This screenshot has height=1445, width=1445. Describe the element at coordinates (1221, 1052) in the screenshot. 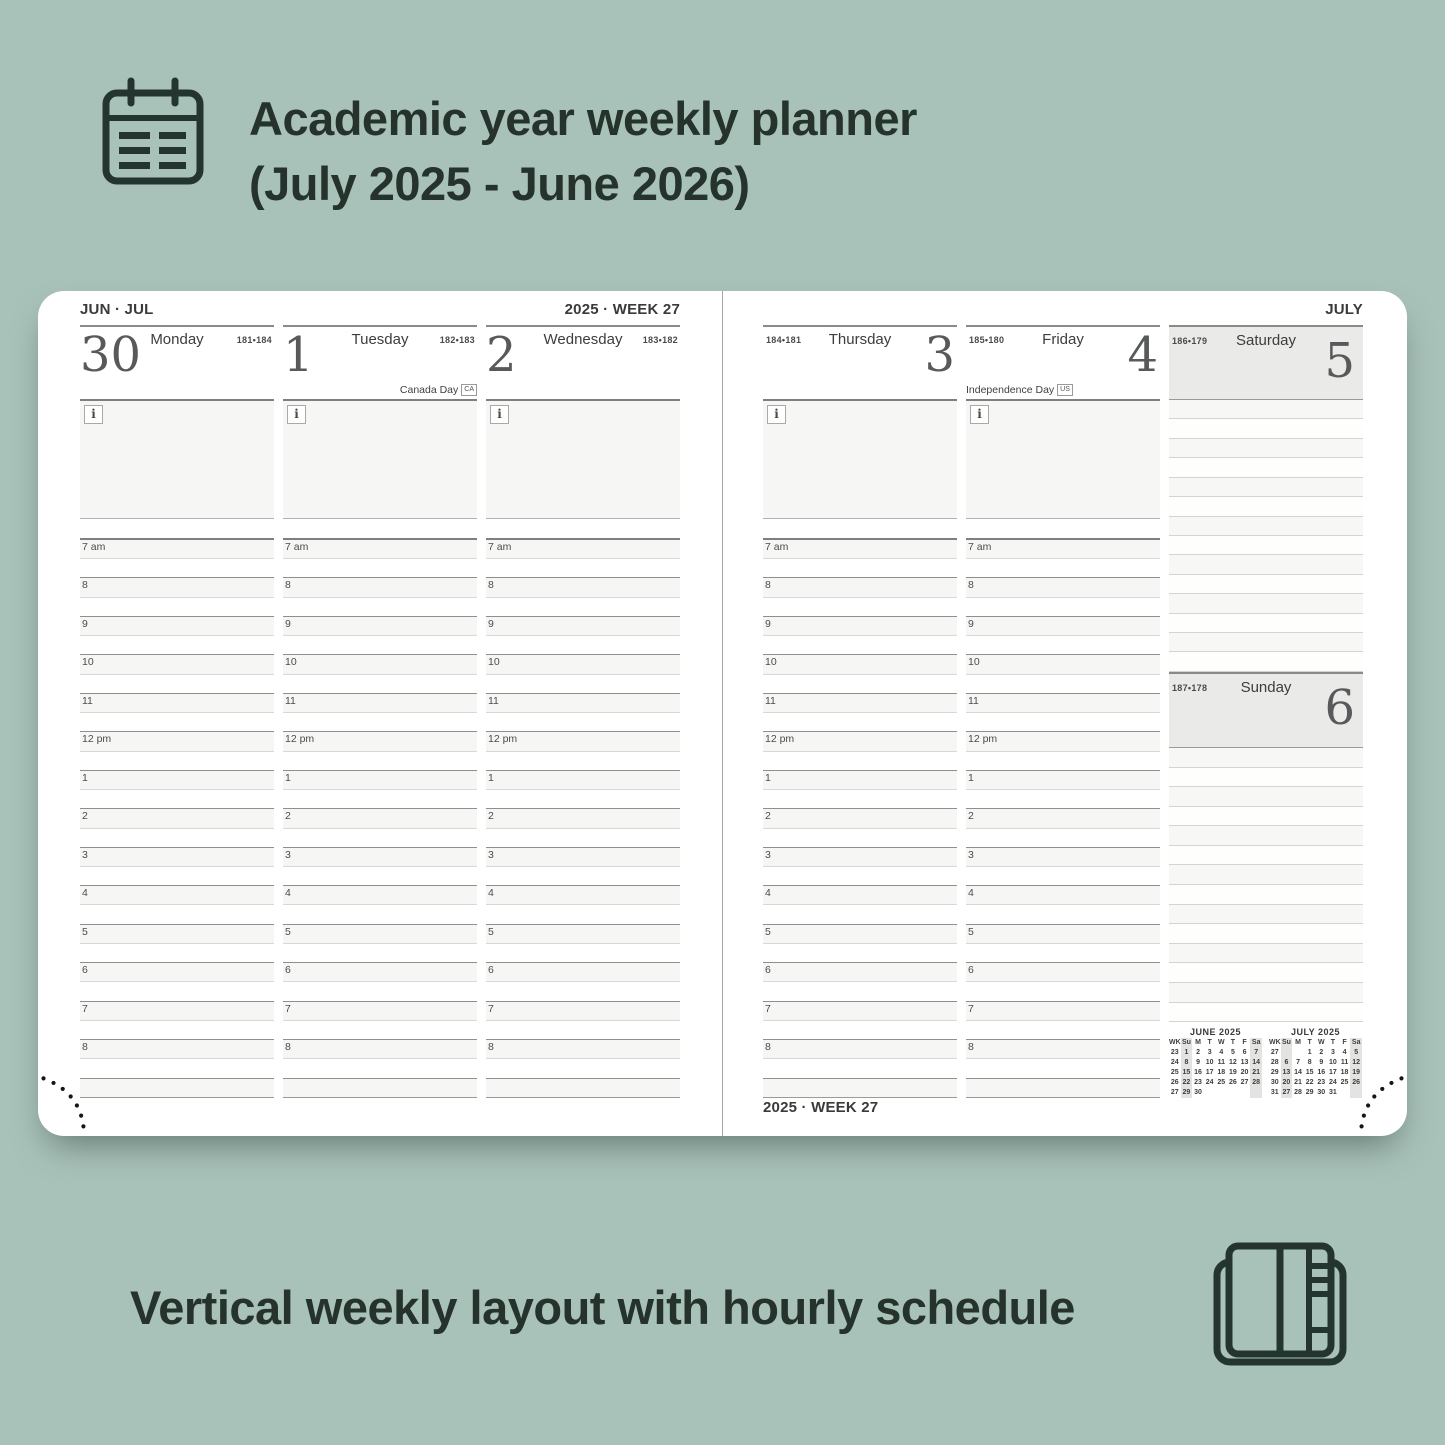

I see `mini-calendar-cell: 4` at that location.